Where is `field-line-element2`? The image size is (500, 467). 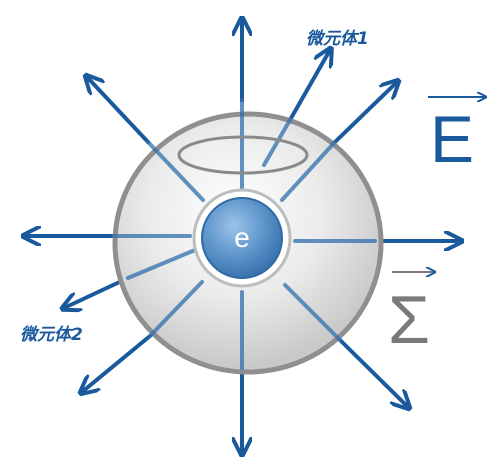
field-line-element2 is located at coordinates (97, 292).